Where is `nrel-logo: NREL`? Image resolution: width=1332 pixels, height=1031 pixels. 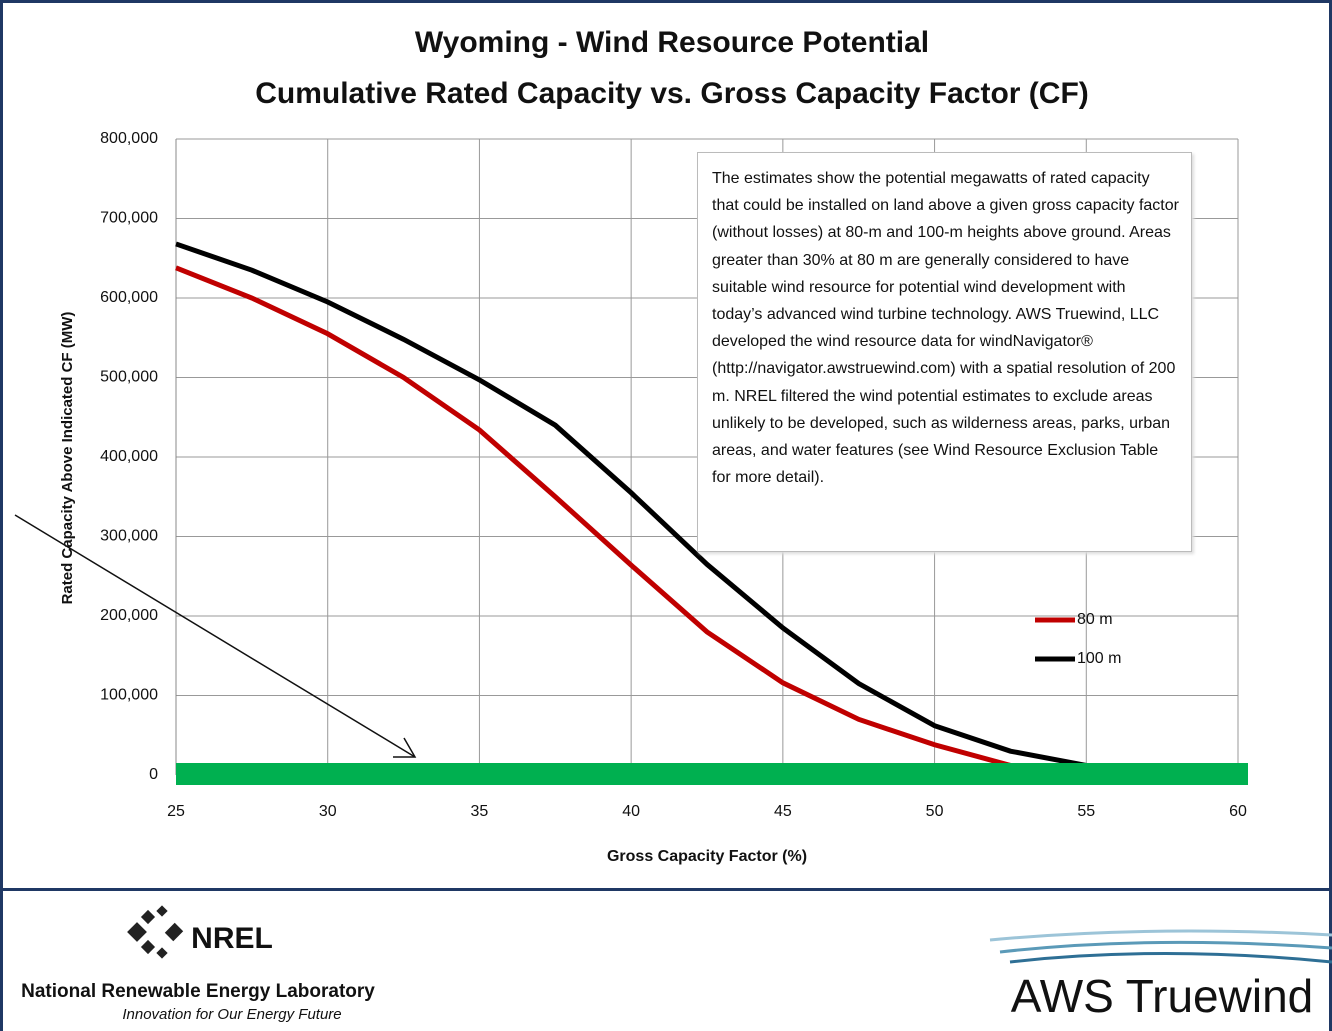 nrel-logo: NREL is located at coordinates (232, 938).